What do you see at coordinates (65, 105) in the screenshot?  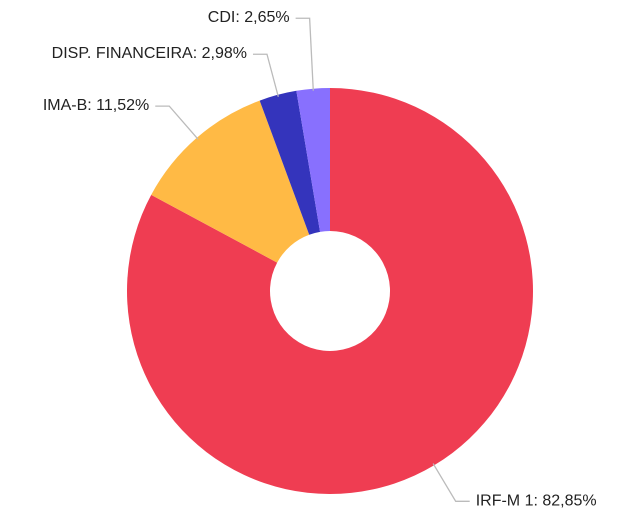 I see `slice-label-name: IMA-B` at bounding box center [65, 105].